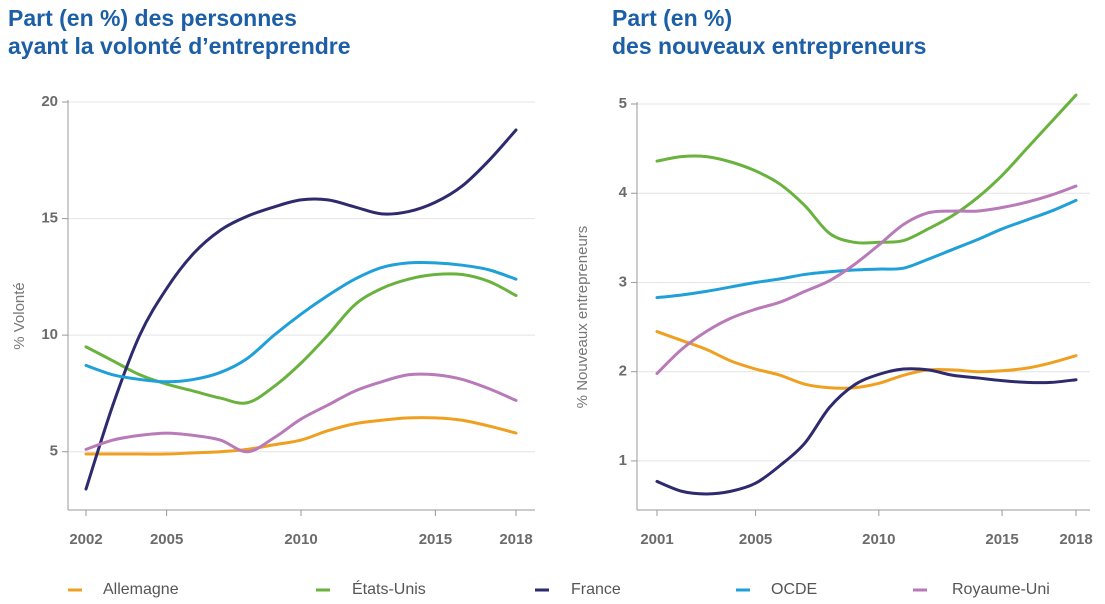 The width and height of the screenshot is (1105, 604). What do you see at coordinates (794, 589) in the screenshot?
I see `legend-label: OCDE` at bounding box center [794, 589].